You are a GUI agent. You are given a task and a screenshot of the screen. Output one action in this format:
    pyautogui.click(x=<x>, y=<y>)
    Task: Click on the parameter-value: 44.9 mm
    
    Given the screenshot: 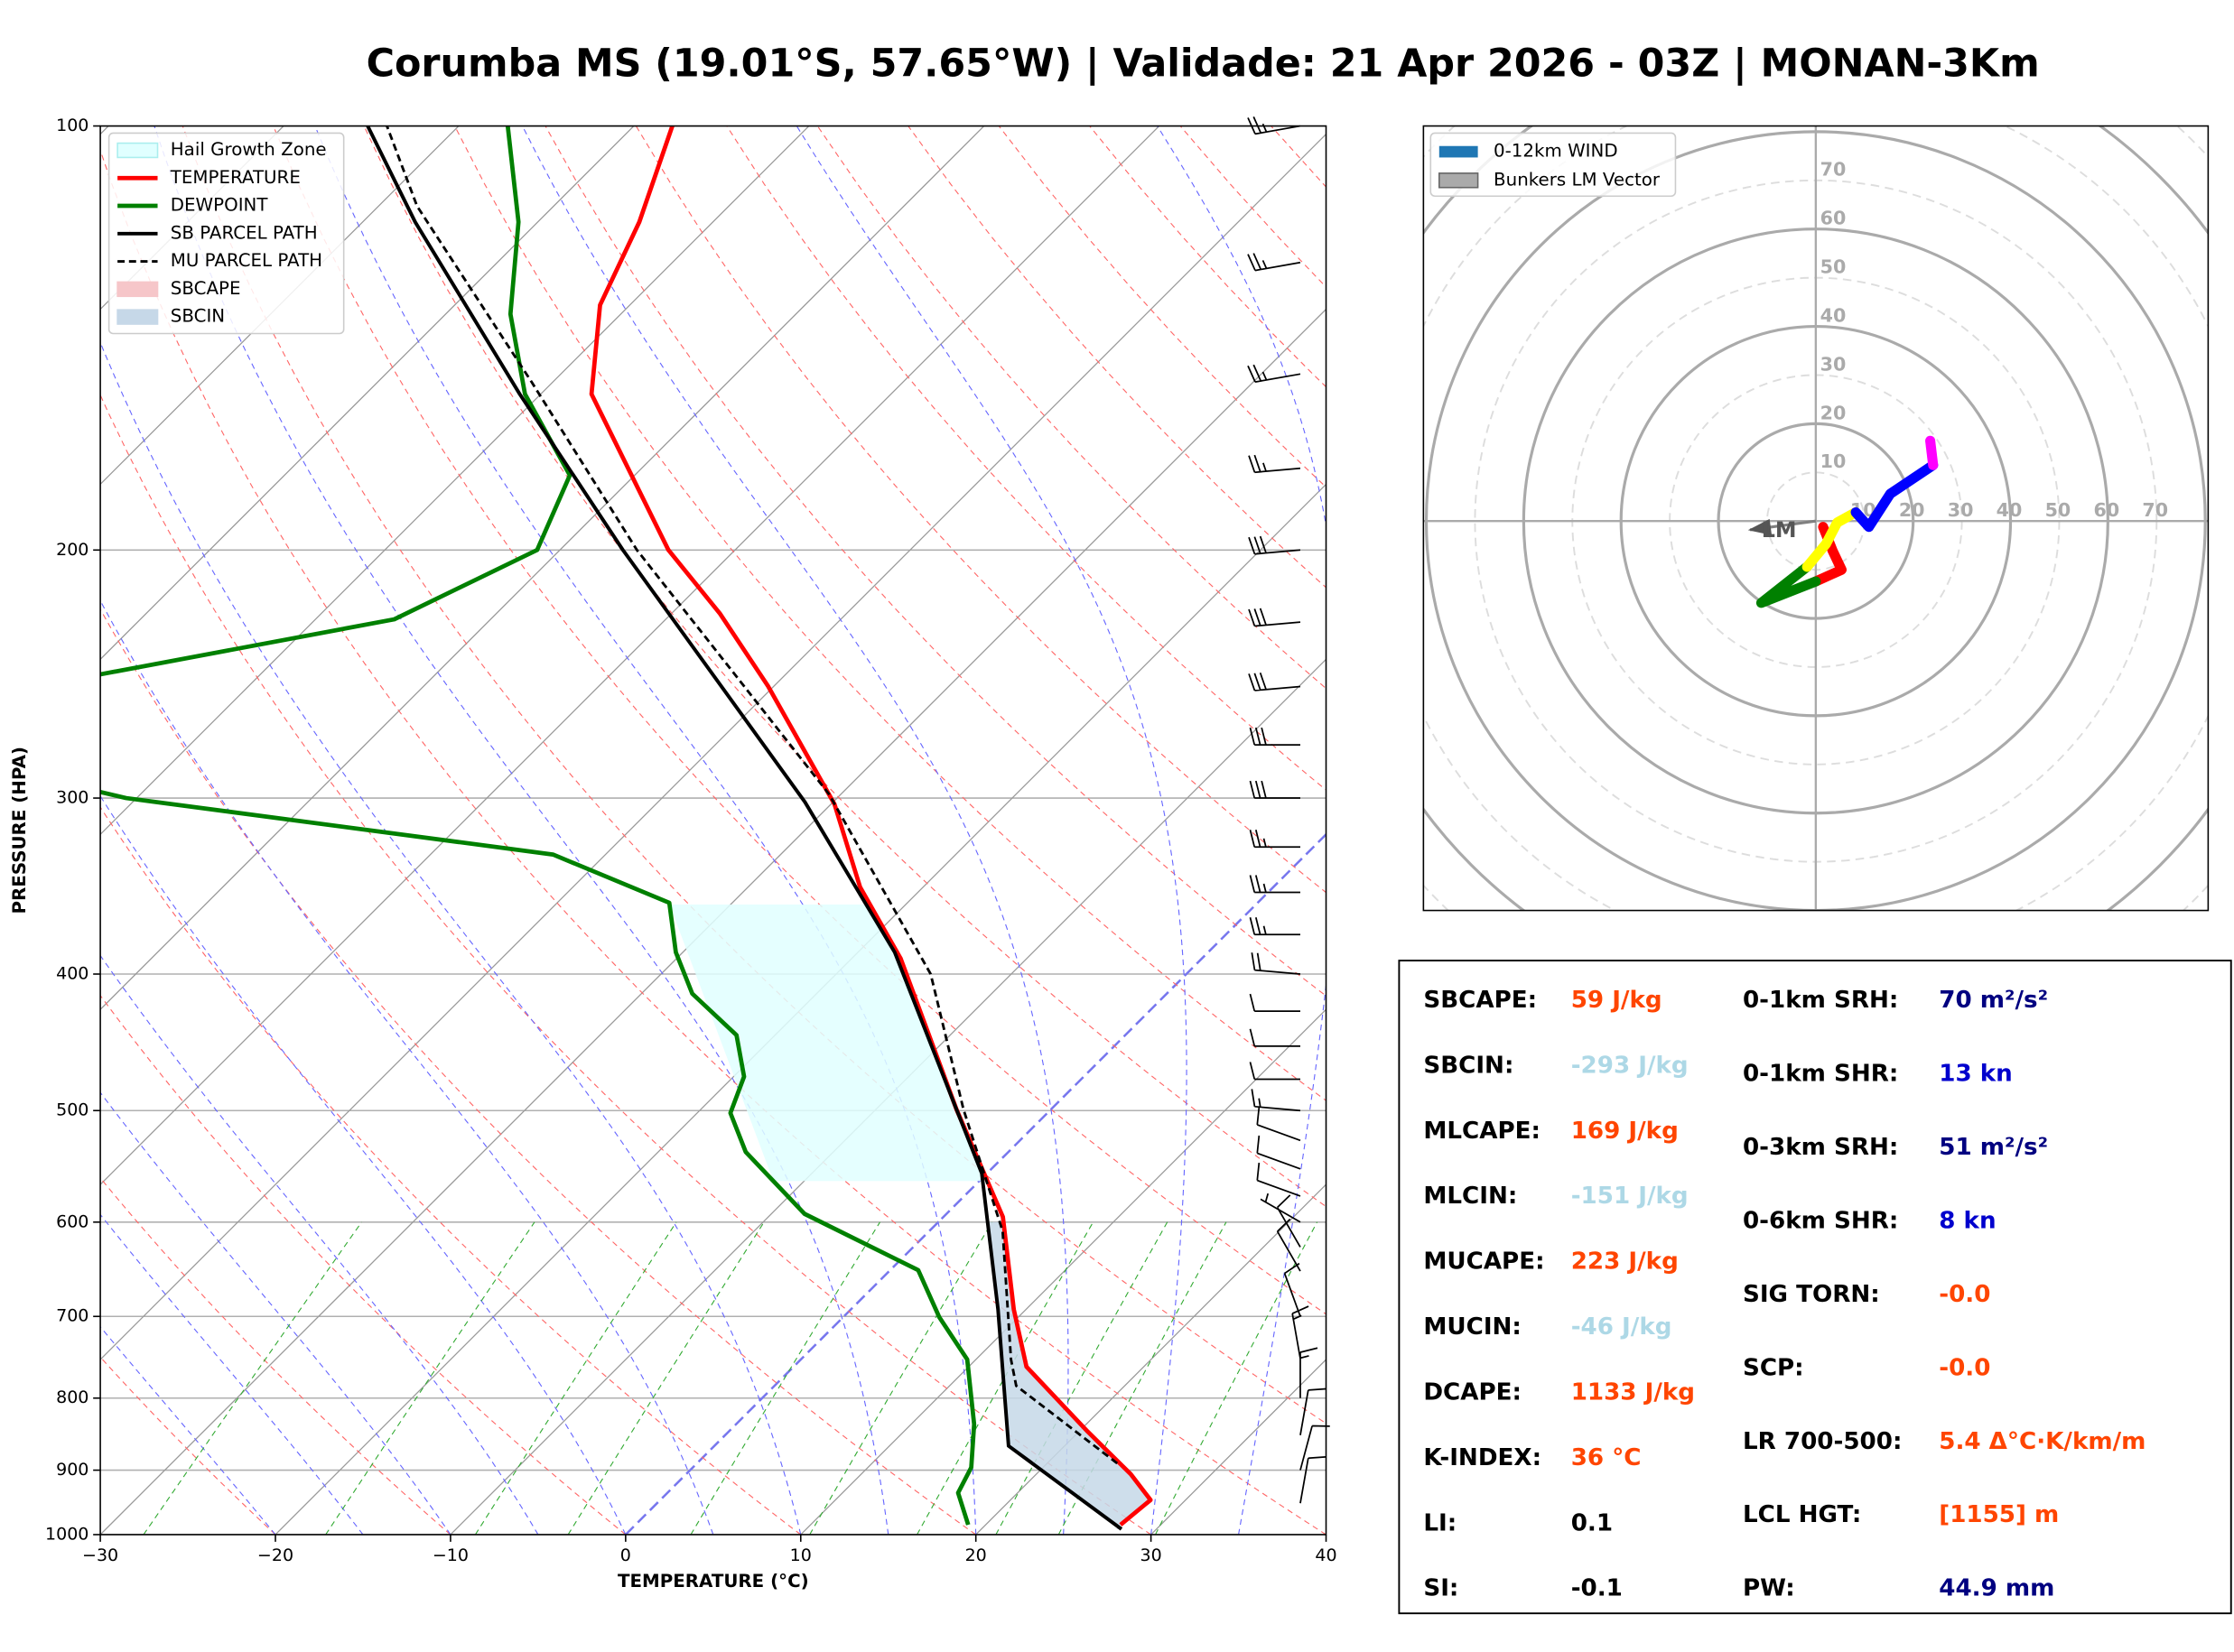 What is the action you would take?
    pyautogui.click(x=1996, y=1588)
    